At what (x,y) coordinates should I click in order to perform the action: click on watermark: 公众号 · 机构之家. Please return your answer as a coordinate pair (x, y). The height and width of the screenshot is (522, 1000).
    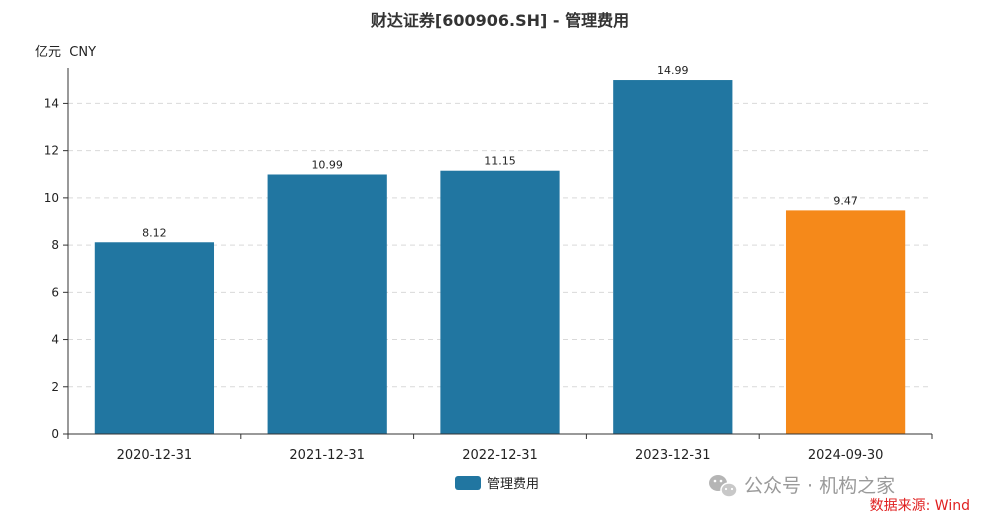
    Looking at the image, I should click on (802, 486).